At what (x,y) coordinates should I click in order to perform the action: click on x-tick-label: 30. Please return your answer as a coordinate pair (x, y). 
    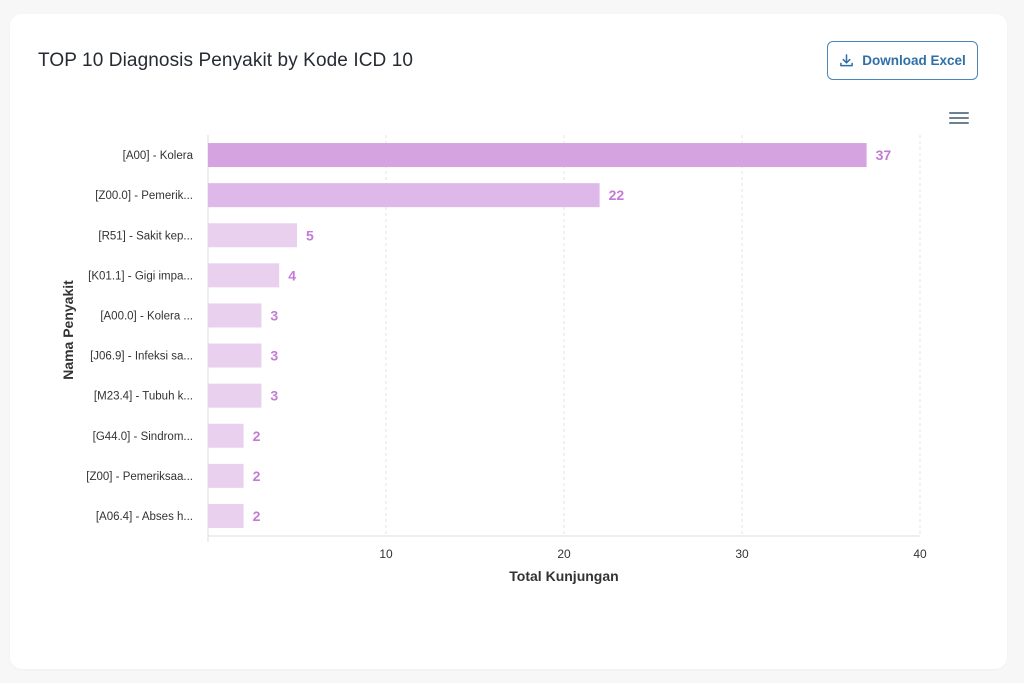
    Looking at the image, I should click on (742, 554).